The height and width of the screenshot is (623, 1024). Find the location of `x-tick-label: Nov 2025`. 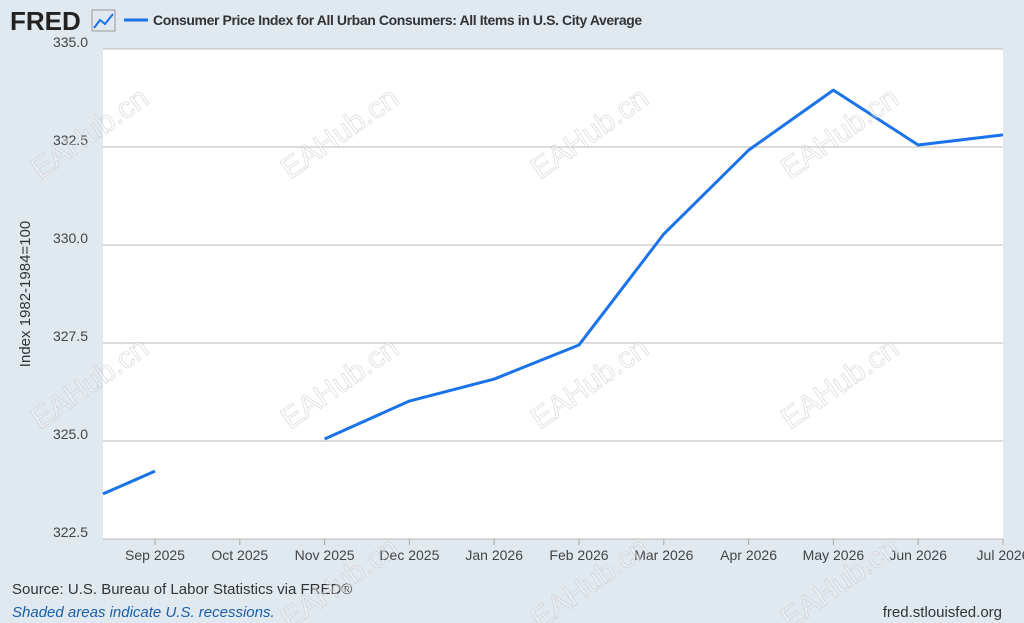

x-tick-label: Nov 2025 is located at coordinates (325, 555).